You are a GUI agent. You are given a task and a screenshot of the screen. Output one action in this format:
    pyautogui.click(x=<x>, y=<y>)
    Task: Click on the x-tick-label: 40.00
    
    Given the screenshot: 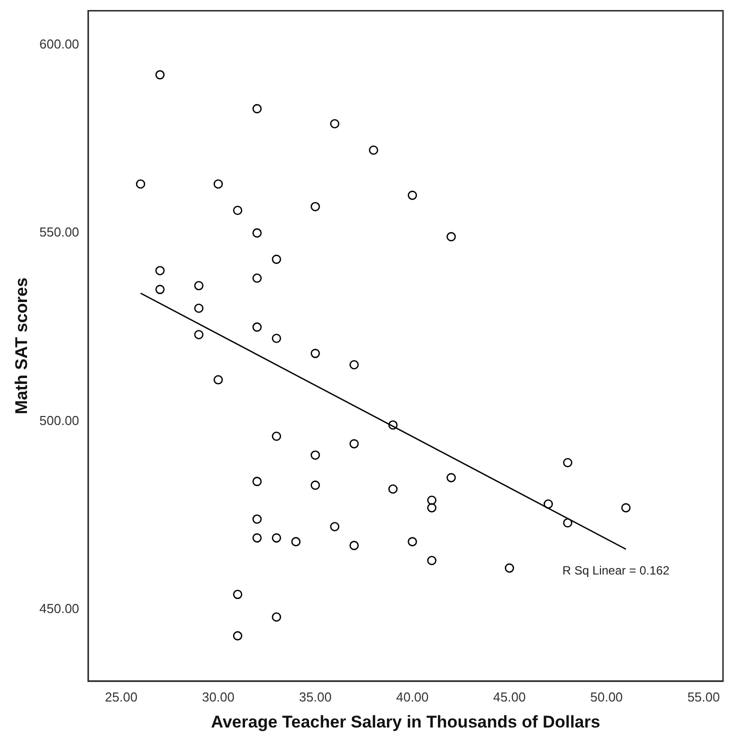 What is the action you would take?
    pyautogui.click(x=412, y=696)
    